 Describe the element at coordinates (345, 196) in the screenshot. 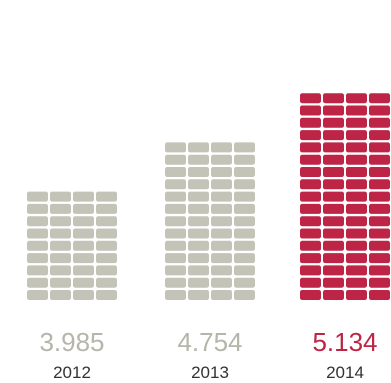

I see `bar-2014` at that location.